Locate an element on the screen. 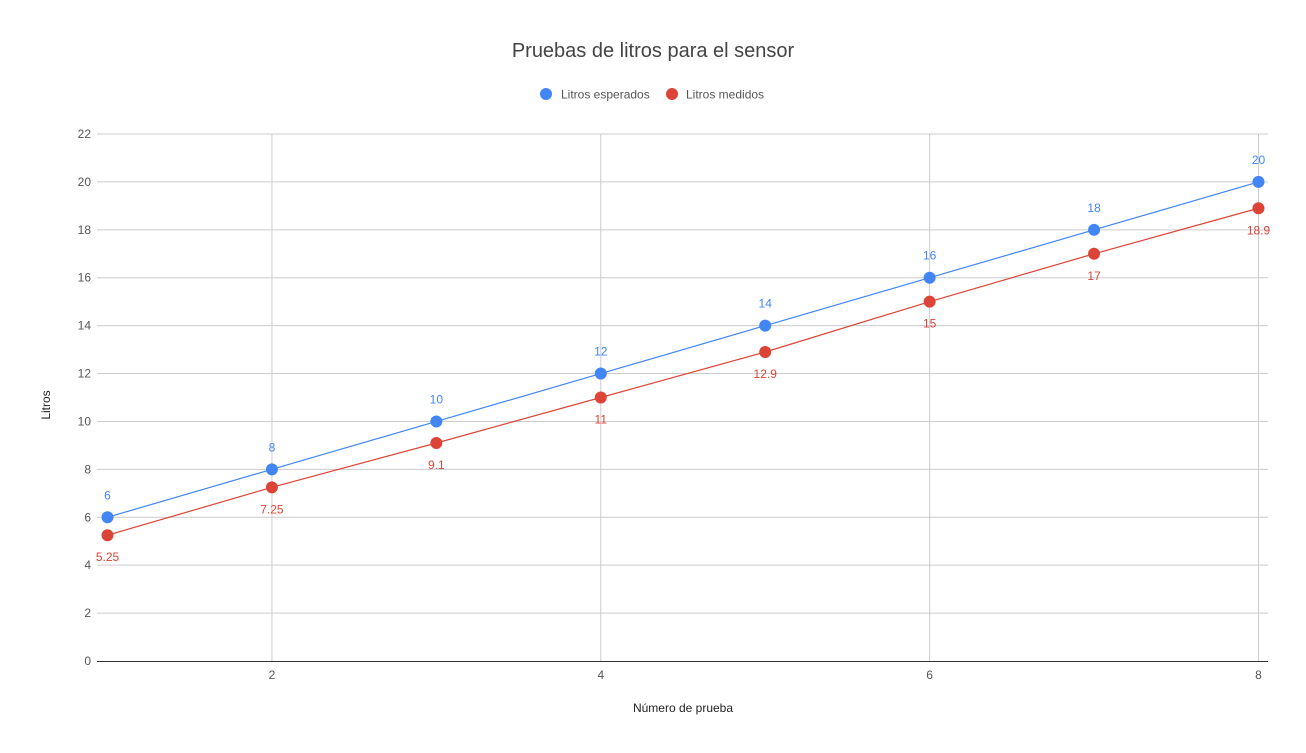 This screenshot has height=753, width=1306. x-axis-label: Número de prueba is located at coordinates (683, 708).